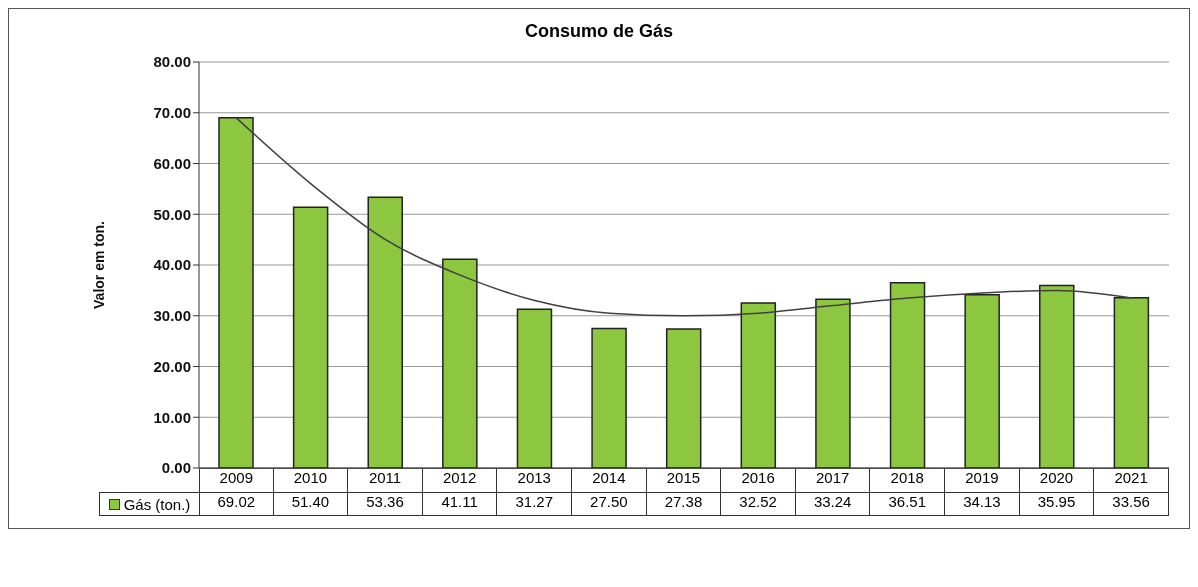 The height and width of the screenshot is (587, 1198). Describe the element at coordinates (908, 504) in the screenshot. I see `data-label: 36.51` at that location.